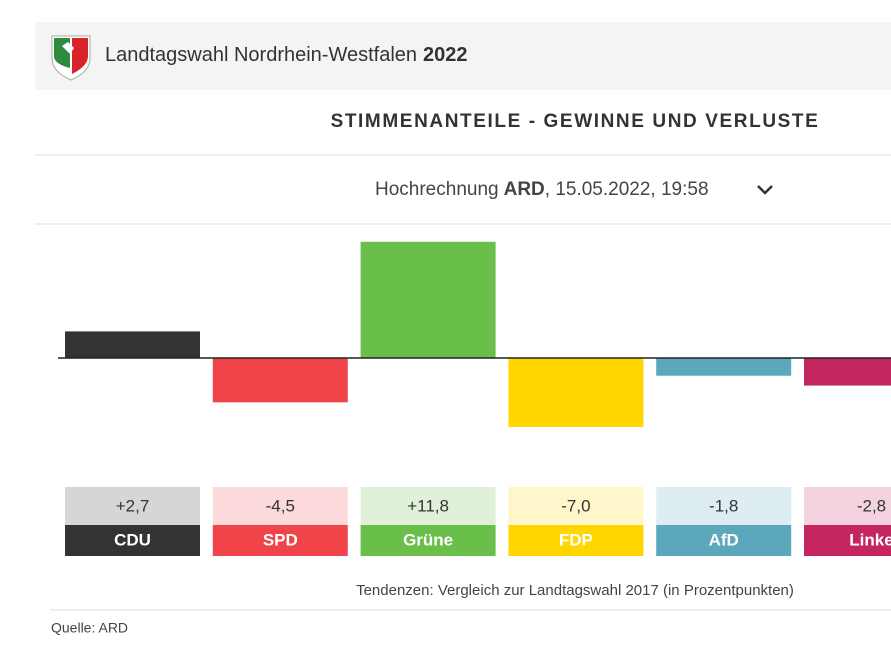  Describe the element at coordinates (575, 121) in the screenshot. I see `section-title: STIMMENANTEILE - GEWINNE UND VERLUSTE` at that location.